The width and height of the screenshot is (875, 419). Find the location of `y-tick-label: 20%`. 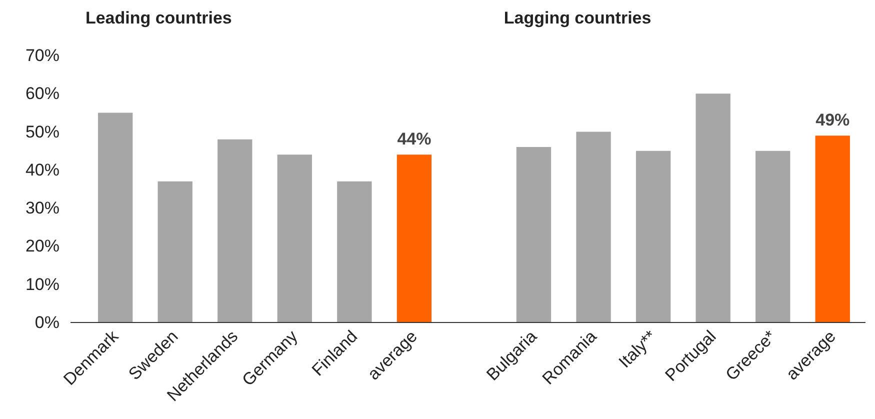

y-tick-label: 20% is located at coordinates (42, 246).